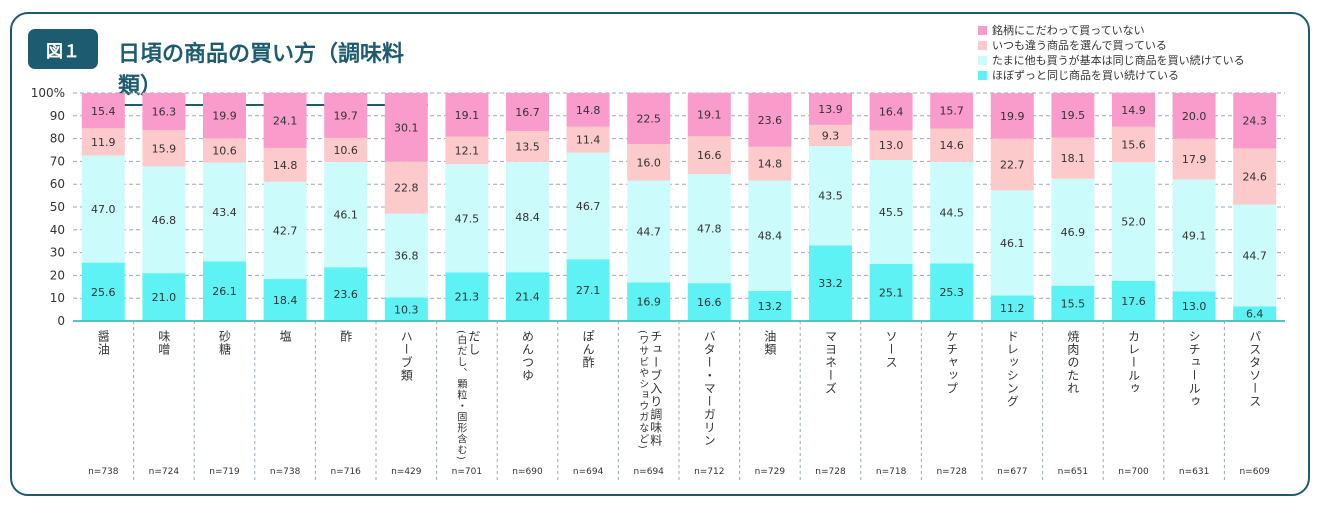 Image resolution: width=1327 pixels, height=511 pixels. I want to click on category-name: ハーブ類, so click(406, 356).